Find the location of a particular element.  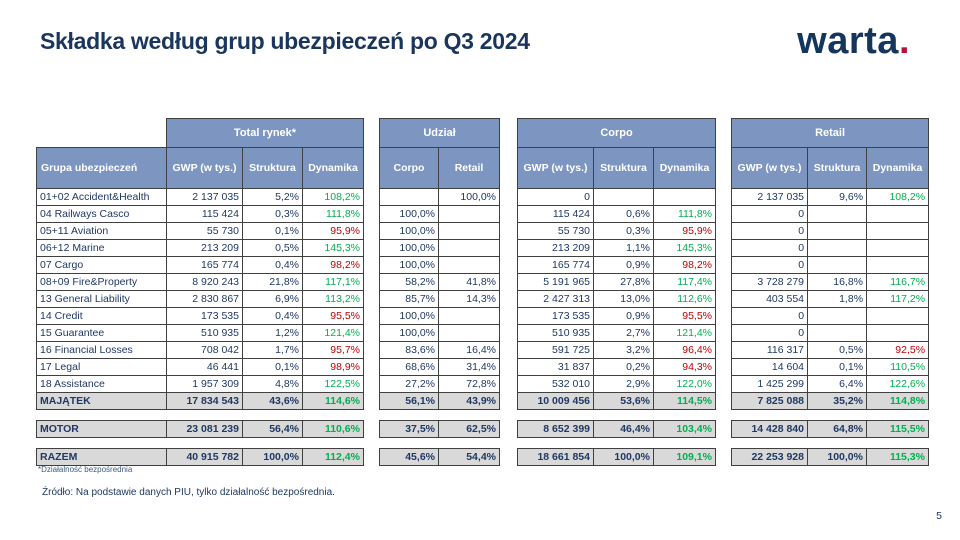

cell: 37,5% is located at coordinates (409, 429).